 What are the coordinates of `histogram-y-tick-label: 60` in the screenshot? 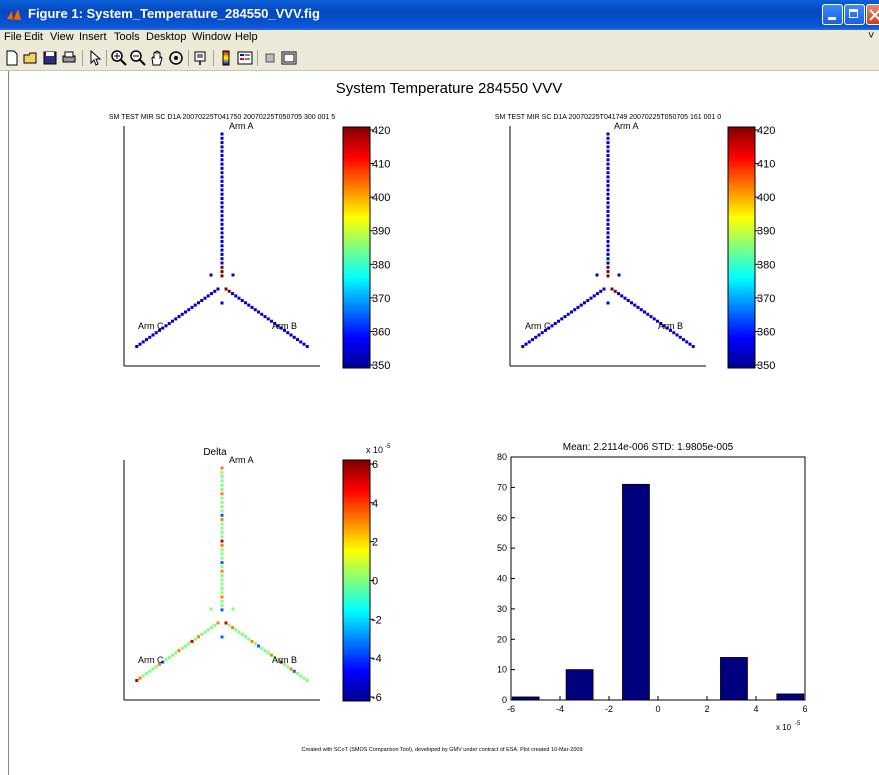 It's located at (502, 518).